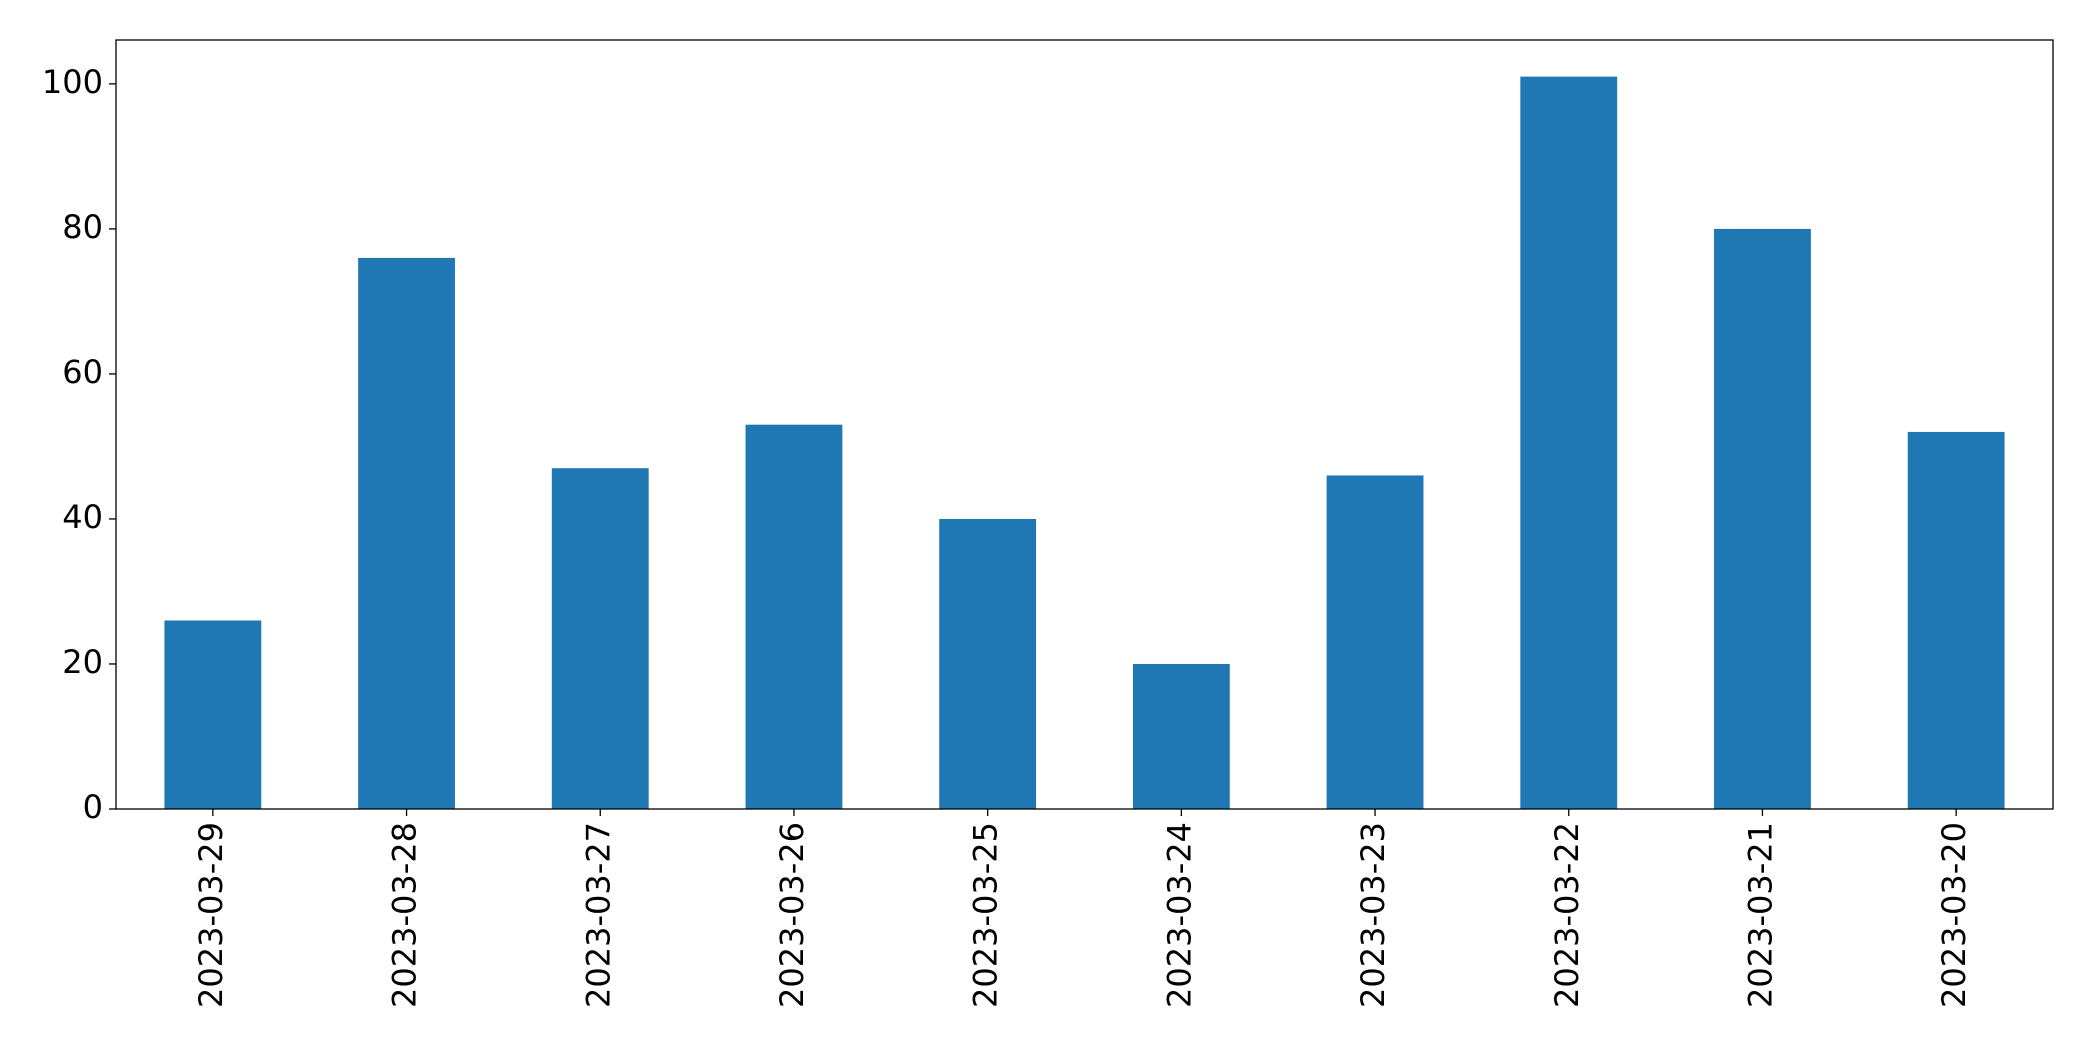 The image size is (2093, 1061). What do you see at coordinates (986, 915) in the screenshot?
I see `x-tick-label: 2023-03-25` at bounding box center [986, 915].